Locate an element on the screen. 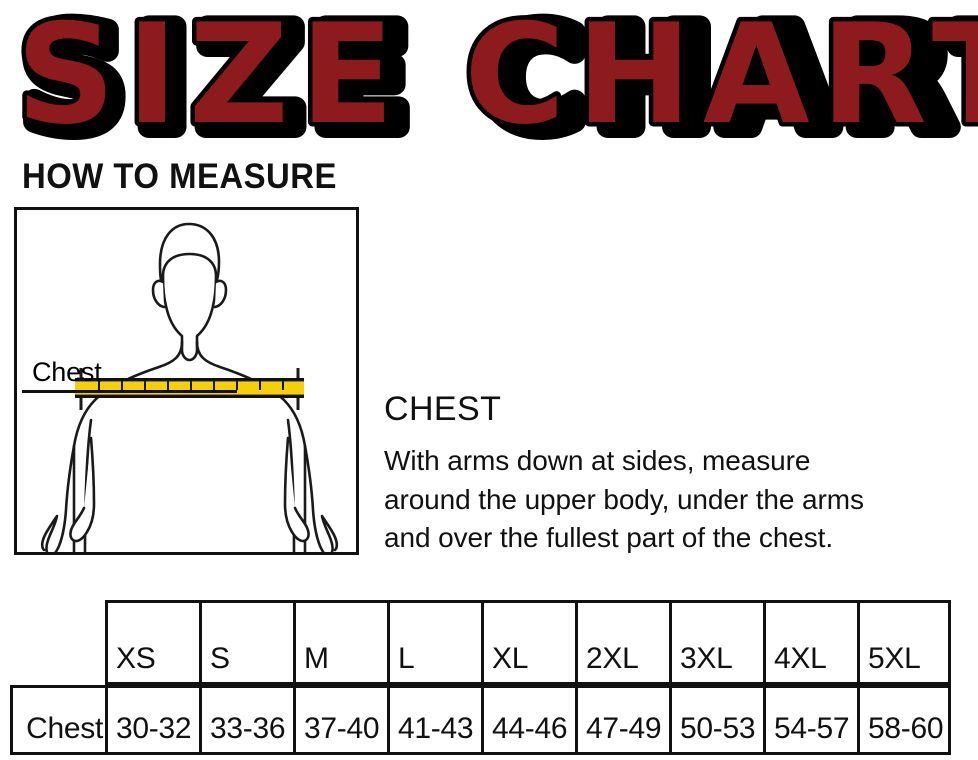  table-cell-chest-3xl: 50-53 is located at coordinates (716, 720).